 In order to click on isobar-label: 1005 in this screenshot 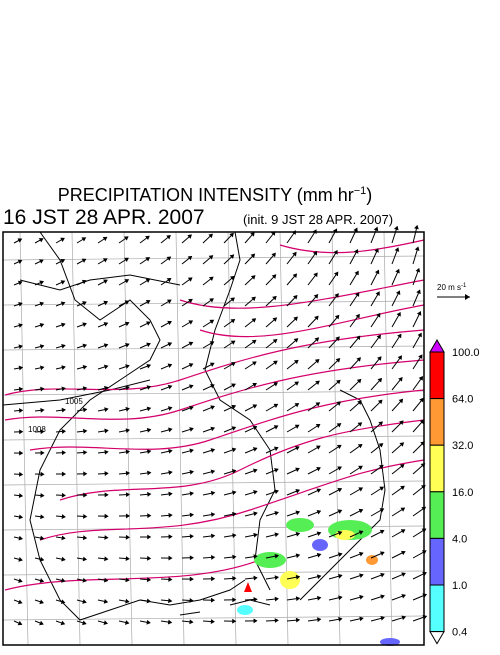, I will do `click(74, 401)`.